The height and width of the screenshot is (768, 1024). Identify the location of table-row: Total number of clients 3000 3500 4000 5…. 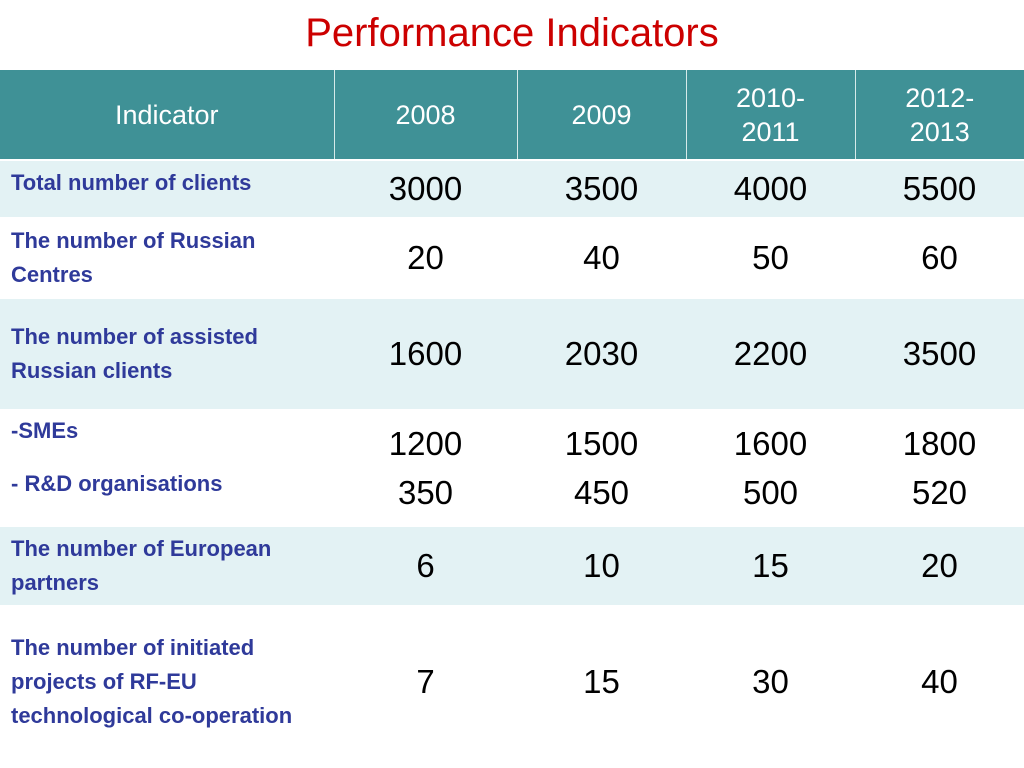
(512, 188).